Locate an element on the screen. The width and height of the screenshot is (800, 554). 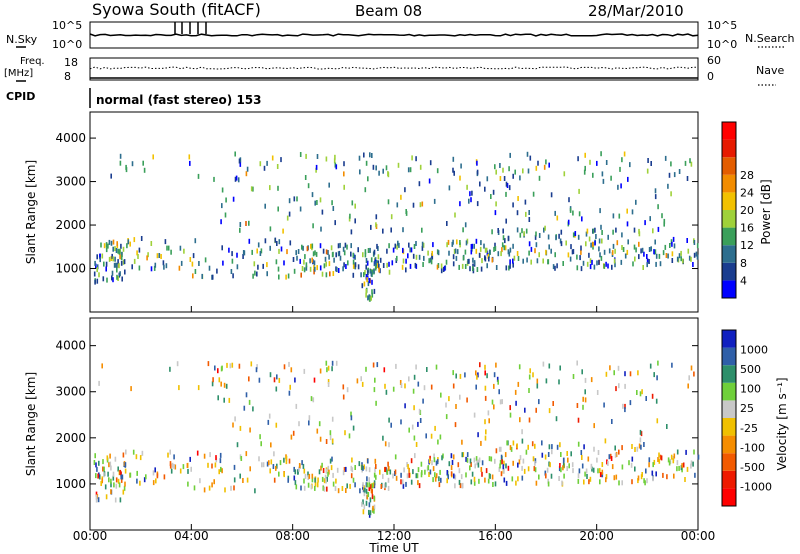
velocity-colorbar-label: Velocity [m s⁻¹] is located at coordinates (782, 423).